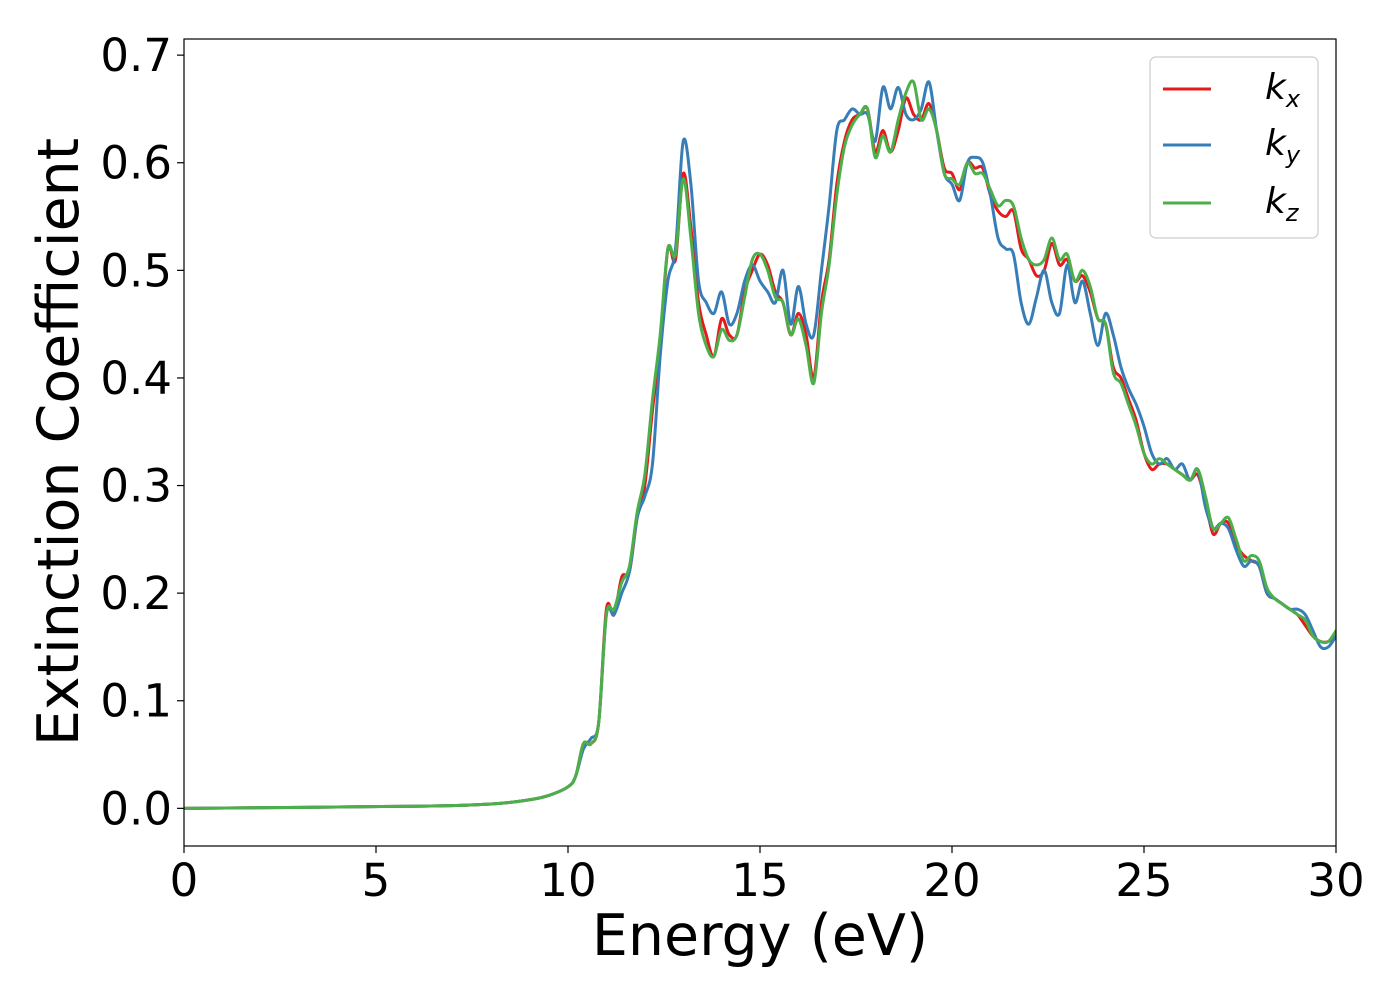  Describe the element at coordinates (376, 880) in the screenshot. I see `x-tick-label: 5` at that location.